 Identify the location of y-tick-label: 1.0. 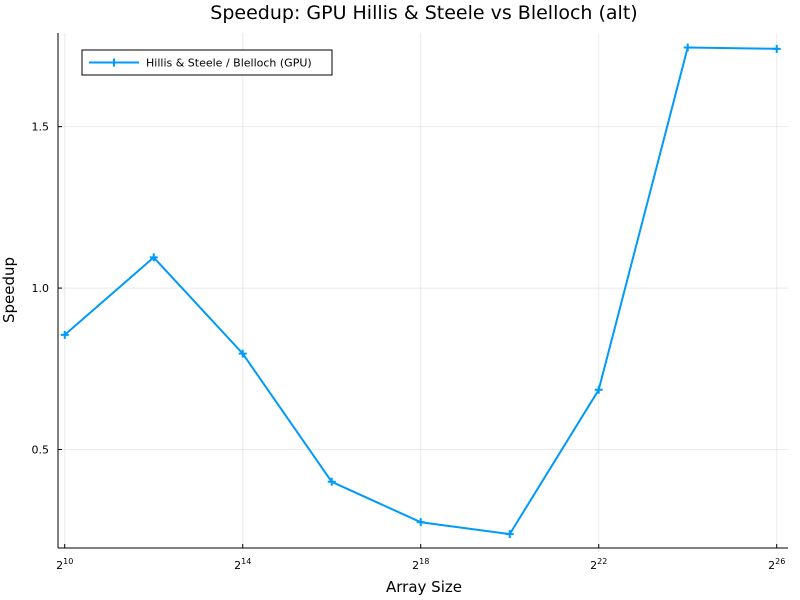
(41, 288).